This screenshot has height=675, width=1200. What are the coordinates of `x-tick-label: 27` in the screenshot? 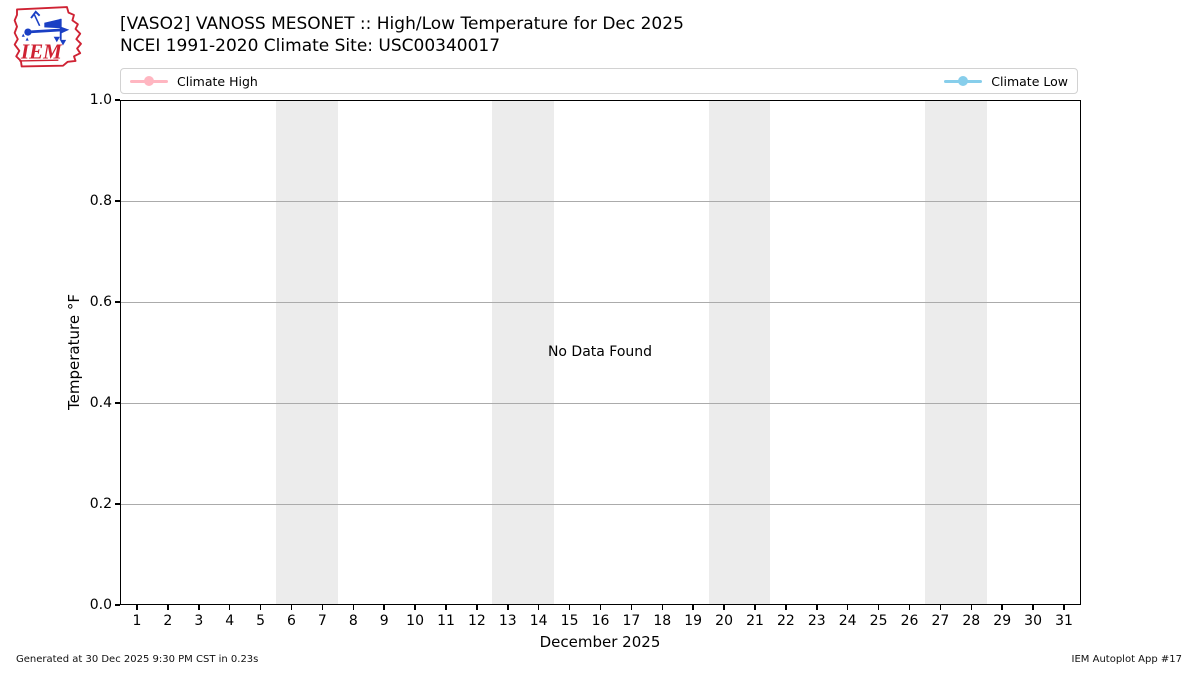 It's located at (940, 621).